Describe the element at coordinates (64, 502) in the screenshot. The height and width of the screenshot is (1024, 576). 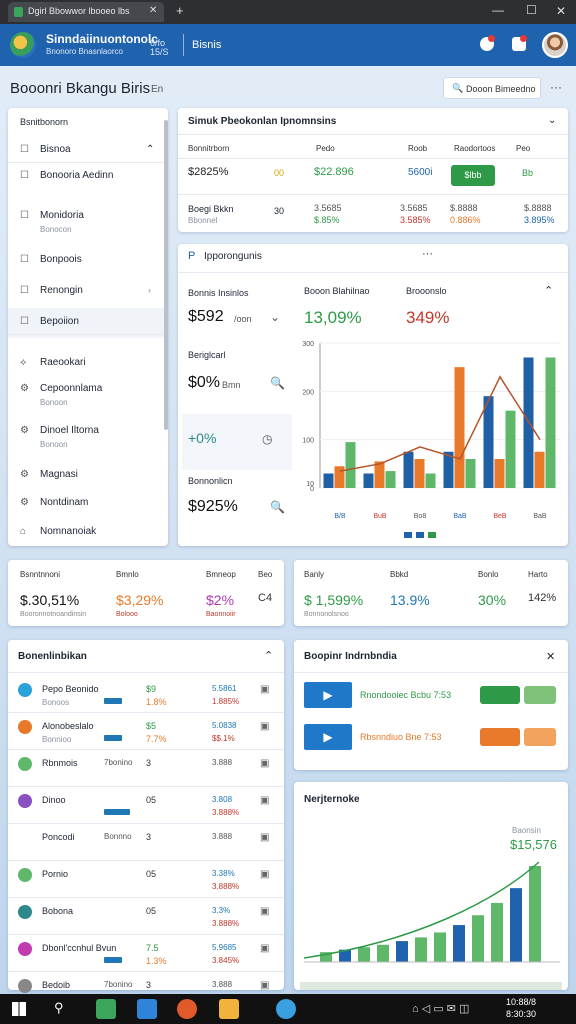
I see `nav-item: Nontdinam` at that location.